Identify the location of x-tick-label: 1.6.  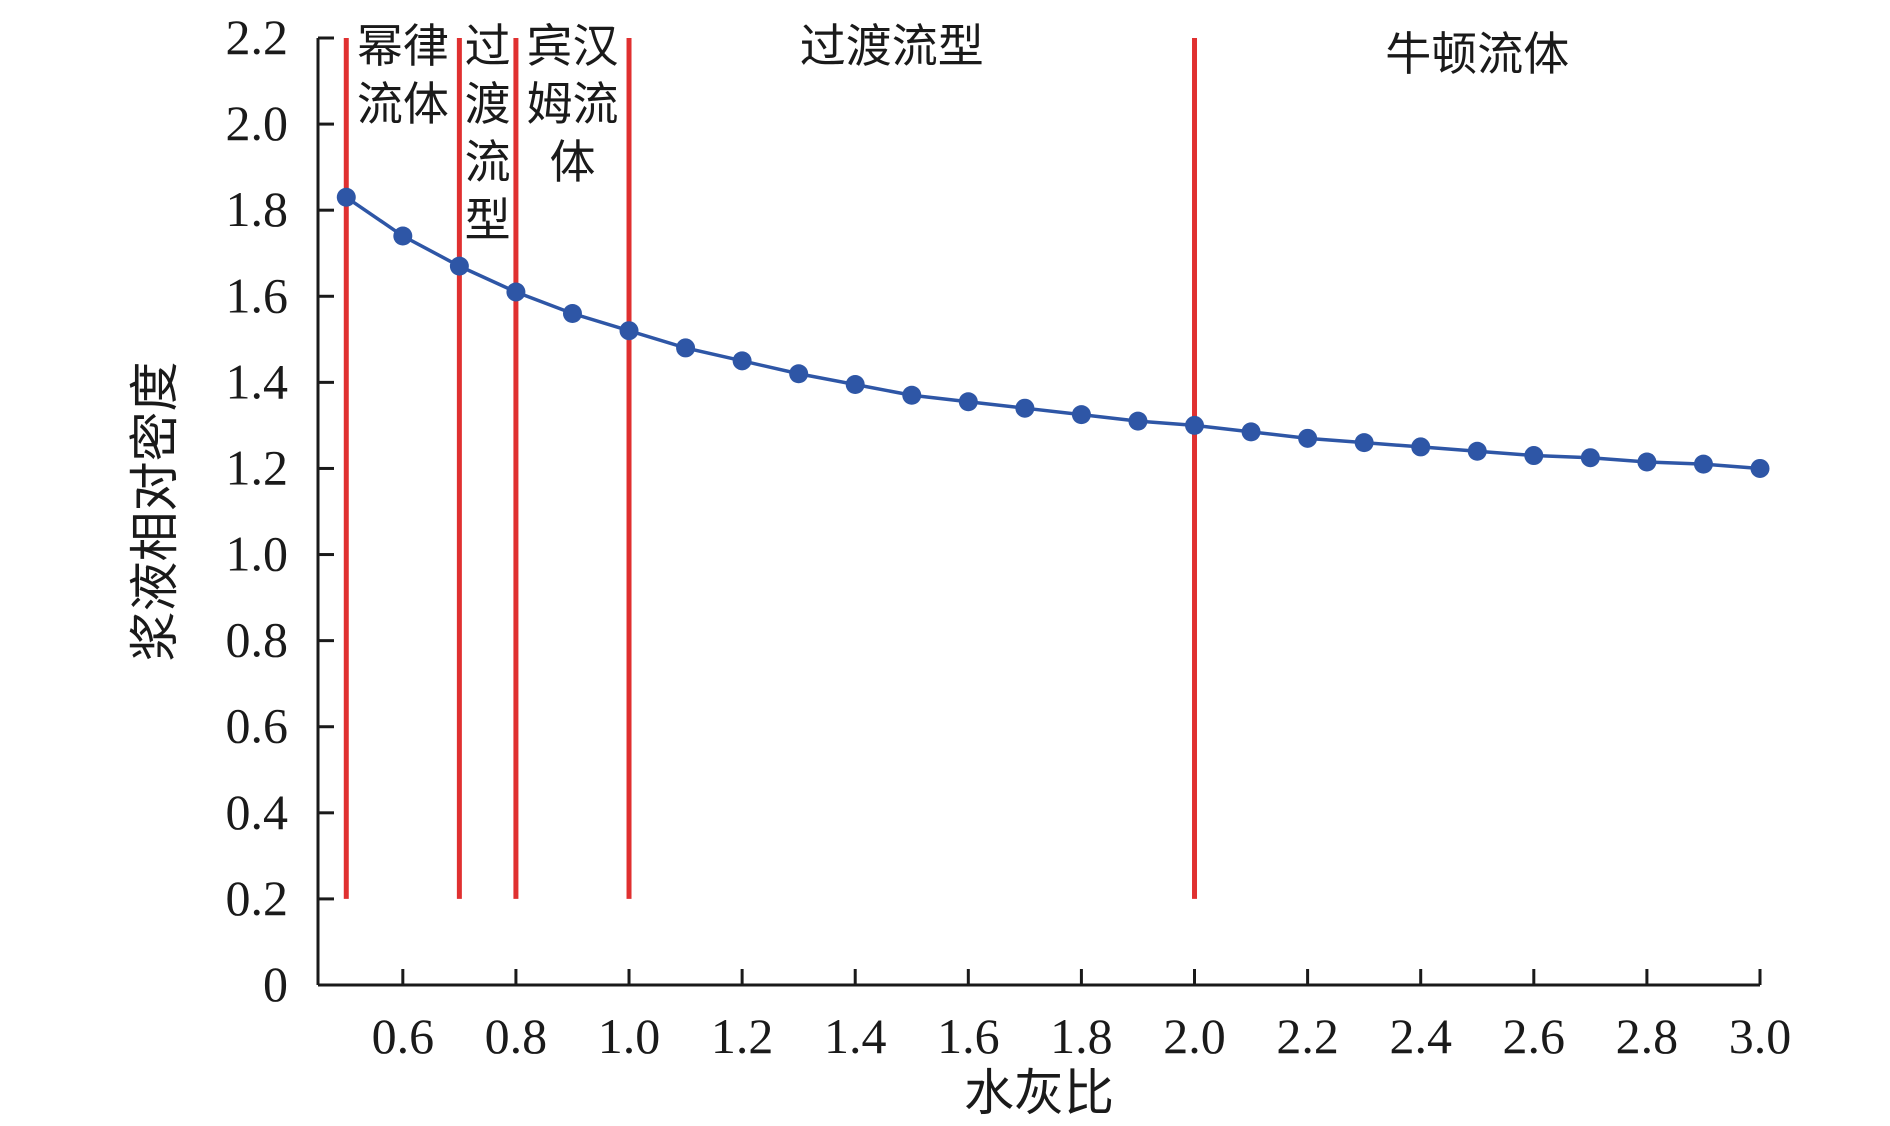
(968, 1036).